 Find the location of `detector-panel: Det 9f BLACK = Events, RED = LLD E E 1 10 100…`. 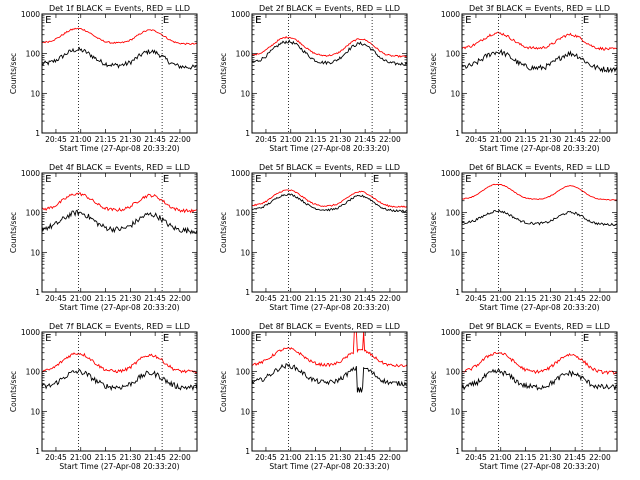

detector-panel: Det 9f BLACK = Events, RED = LLD E E 1 10 100… is located at coordinates (523, 396).